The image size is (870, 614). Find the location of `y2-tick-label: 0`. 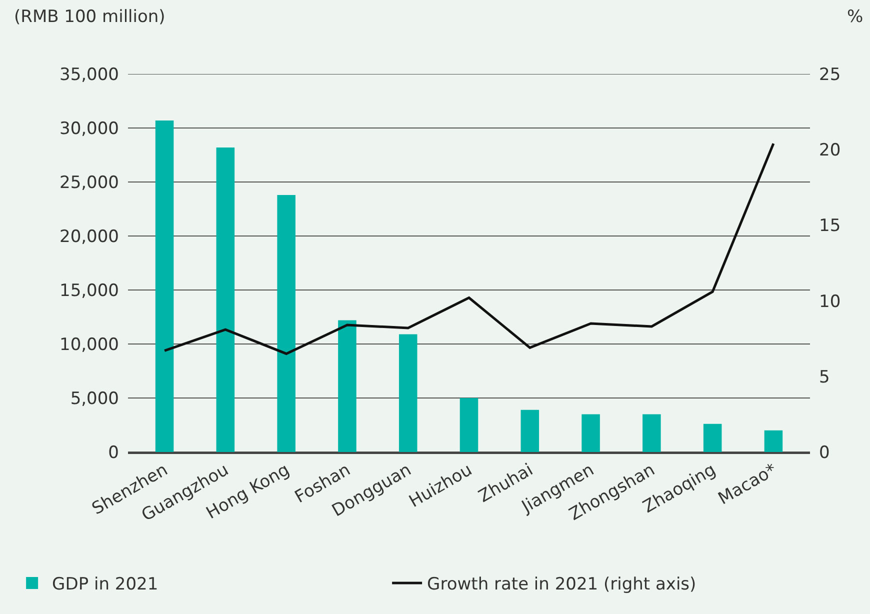

y2-tick-label: 0 is located at coordinates (824, 452).